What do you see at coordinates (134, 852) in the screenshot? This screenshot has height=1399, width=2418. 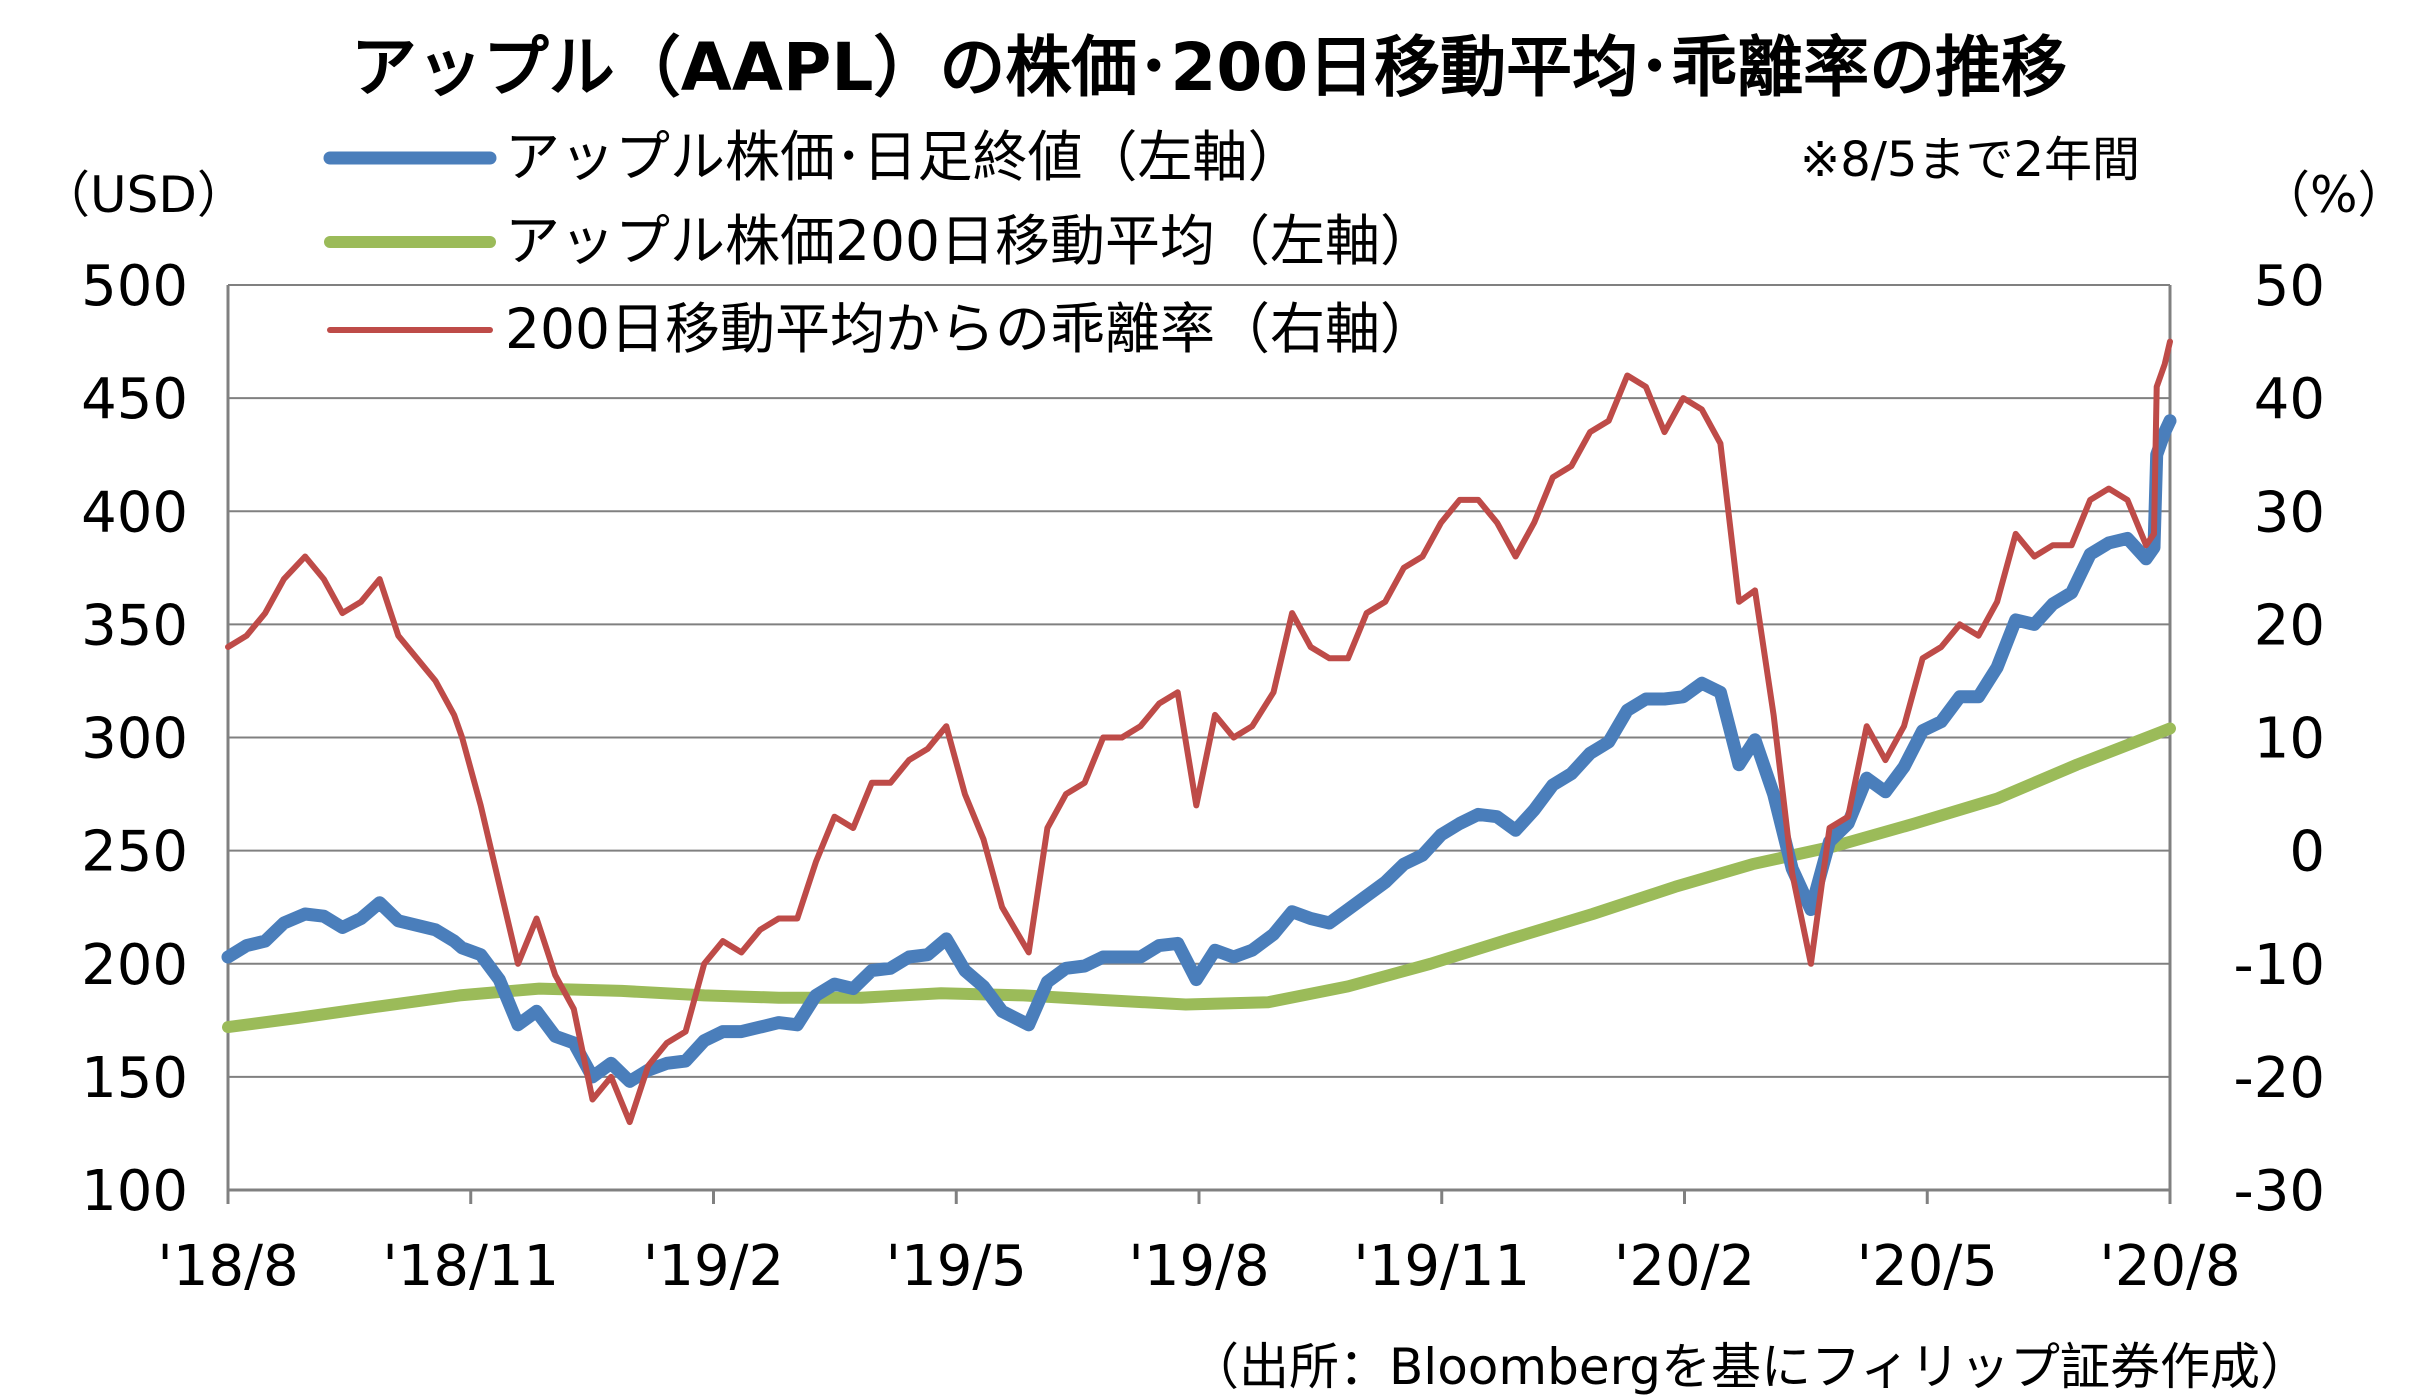 I see `left-tick-label: 250` at bounding box center [134, 852].